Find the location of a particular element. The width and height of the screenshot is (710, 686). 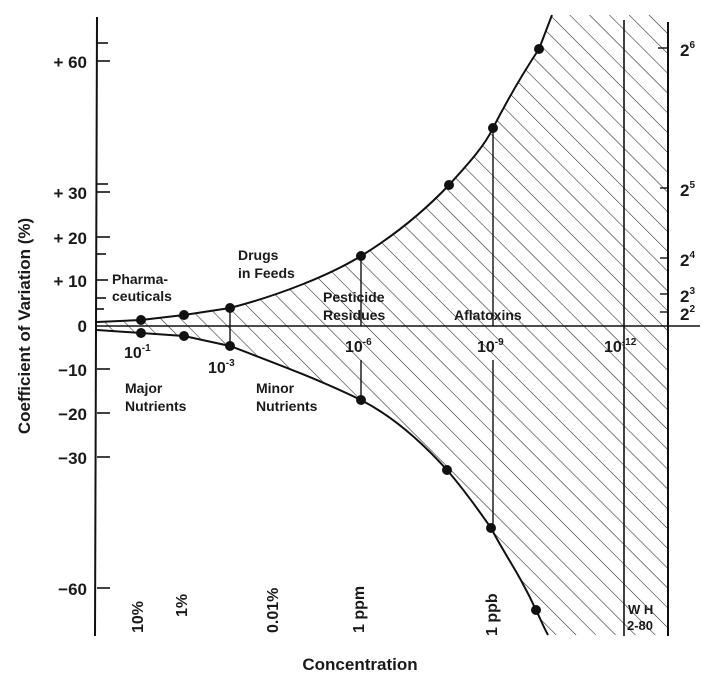

right-axis-labels: 26 25 24 23 22 is located at coordinates (687, 182).